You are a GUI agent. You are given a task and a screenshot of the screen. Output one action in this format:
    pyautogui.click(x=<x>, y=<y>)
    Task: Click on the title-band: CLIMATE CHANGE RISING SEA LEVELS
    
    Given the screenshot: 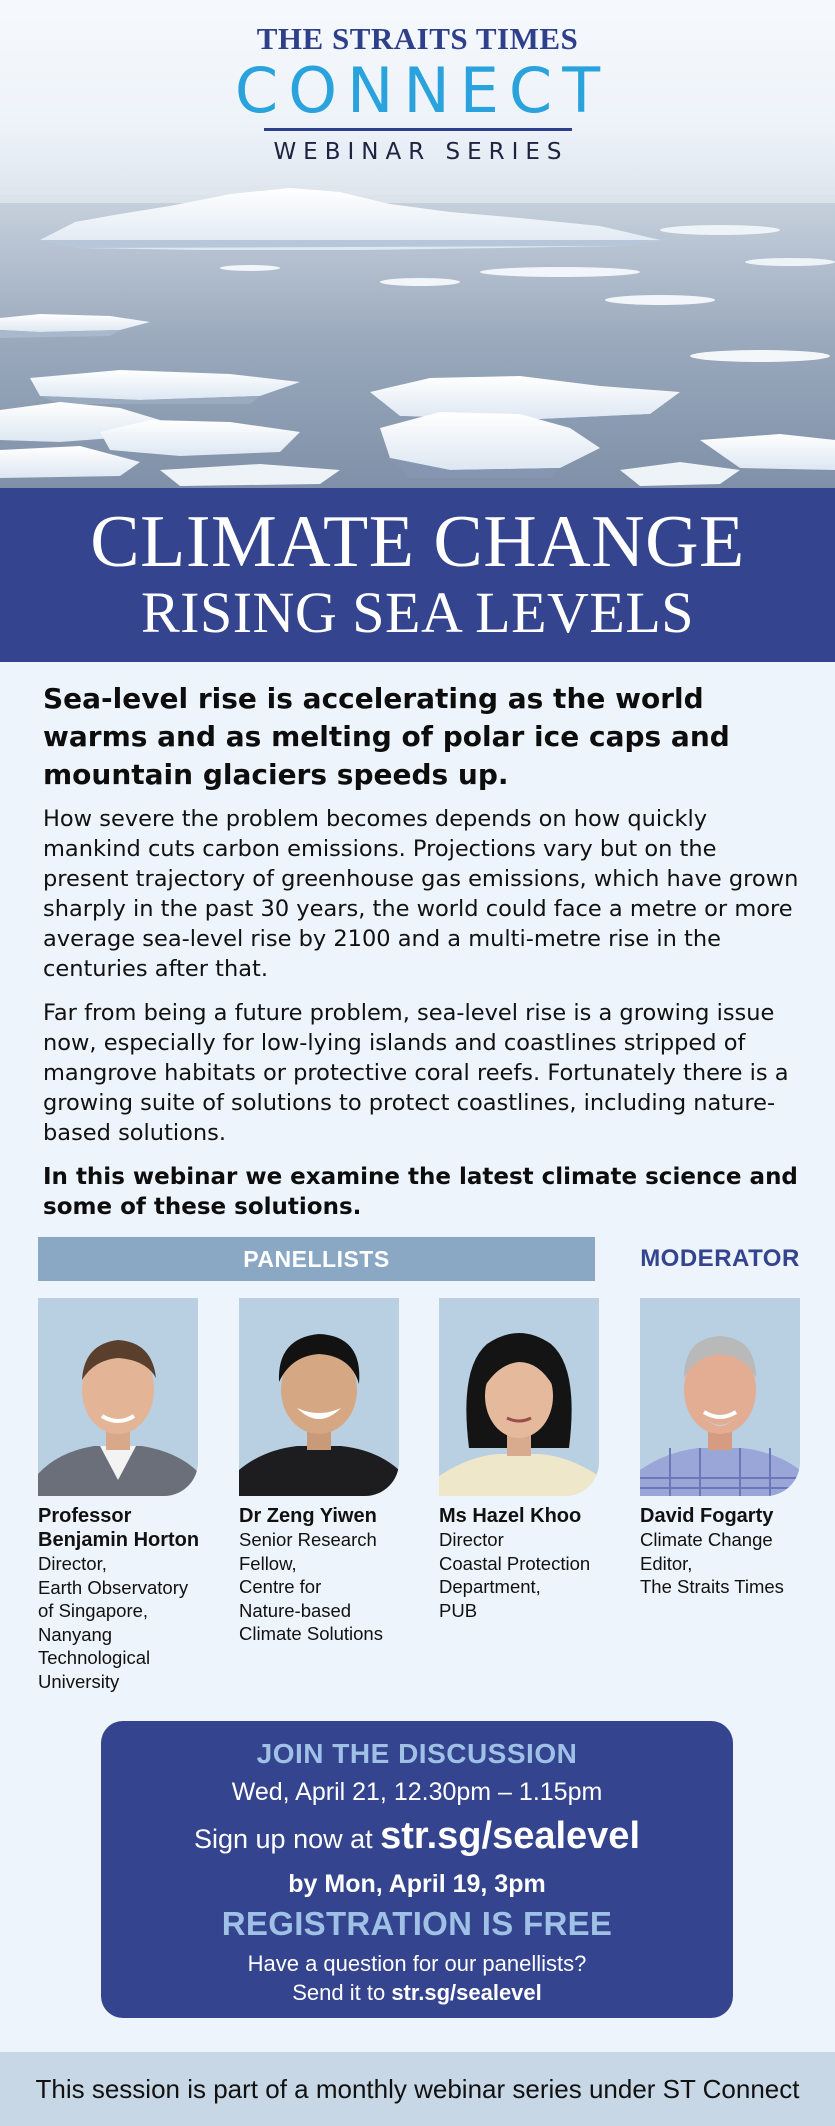 What is the action you would take?
    pyautogui.click(x=417, y=575)
    